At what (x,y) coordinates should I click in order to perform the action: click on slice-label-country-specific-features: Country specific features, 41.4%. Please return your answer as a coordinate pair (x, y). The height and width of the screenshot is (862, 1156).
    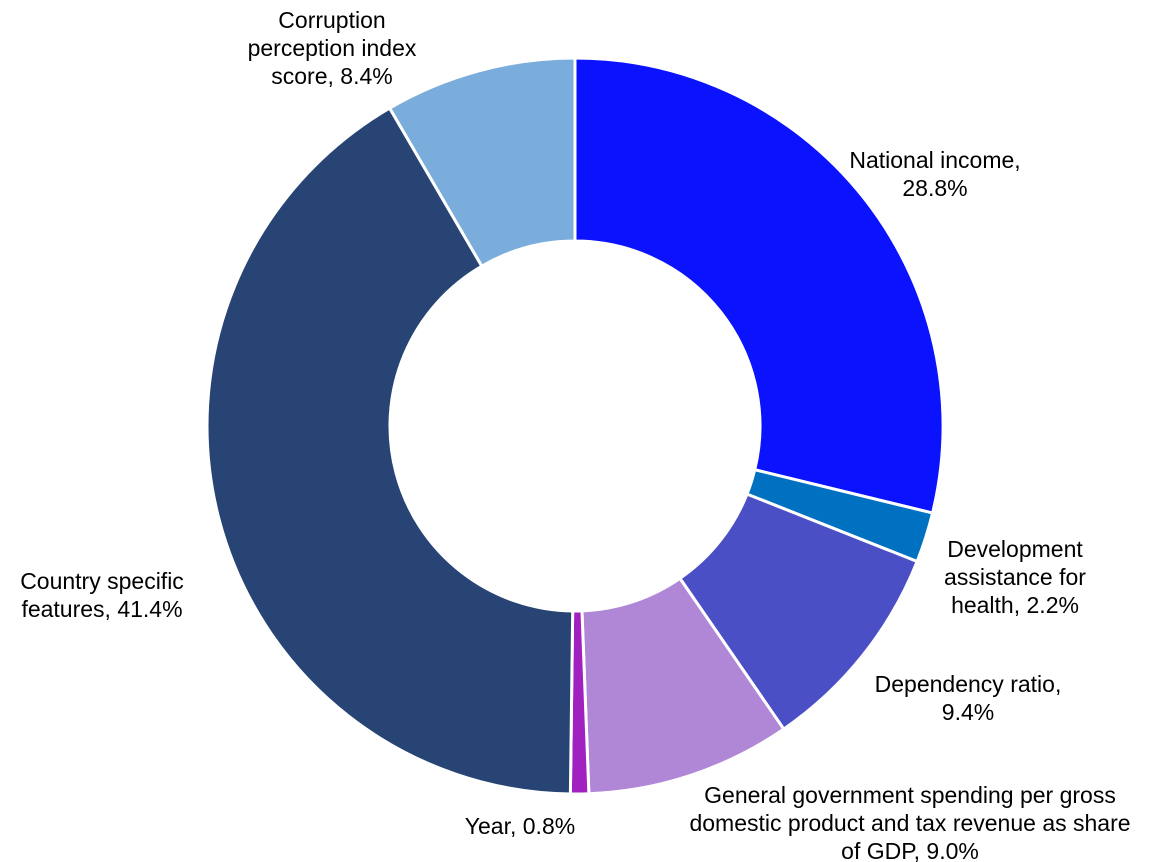
    Looking at the image, I should click on (102, 595).